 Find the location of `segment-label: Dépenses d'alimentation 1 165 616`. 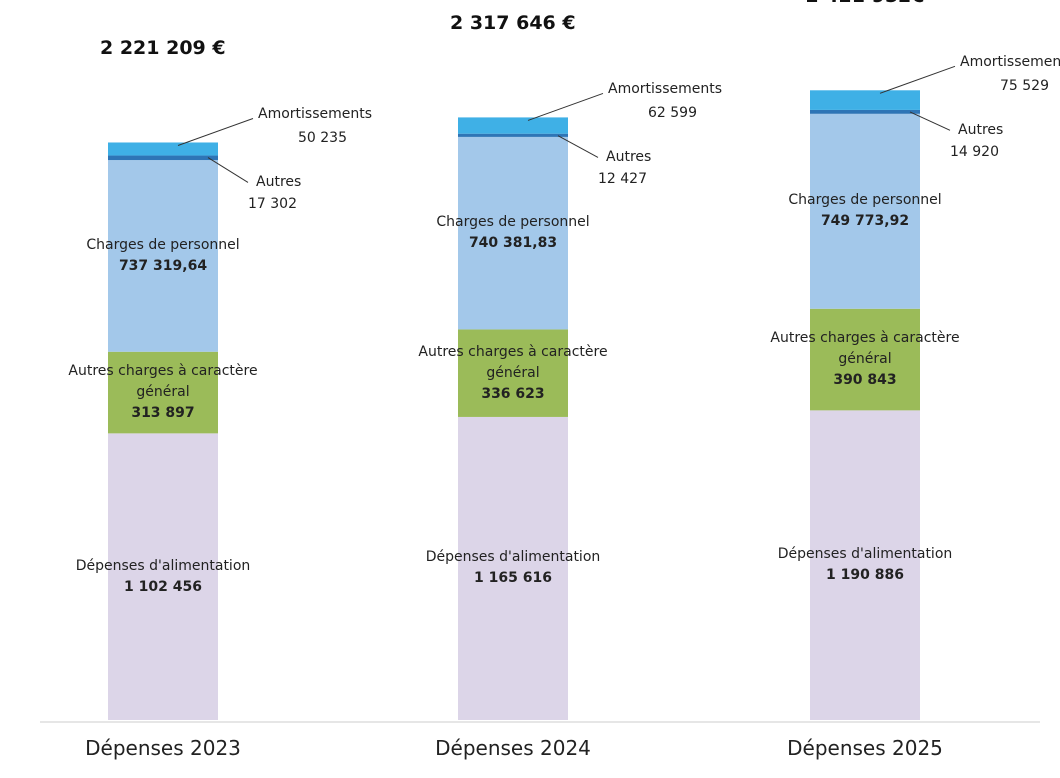

segment-label: Dépenses d'alimentation 1 165 616 is located at coordinates (513, 568).